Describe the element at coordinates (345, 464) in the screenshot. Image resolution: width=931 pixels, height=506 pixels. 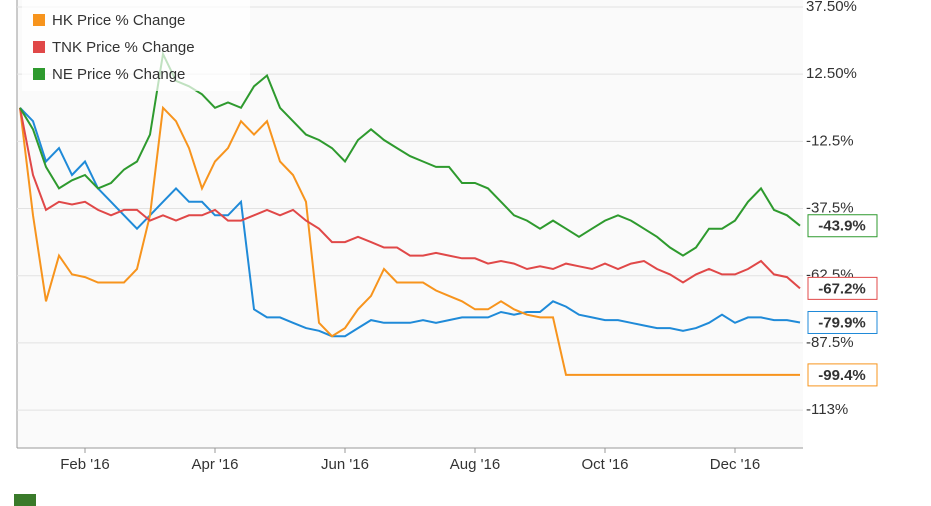
I see `x-tick-label: Jun '16` at that location.